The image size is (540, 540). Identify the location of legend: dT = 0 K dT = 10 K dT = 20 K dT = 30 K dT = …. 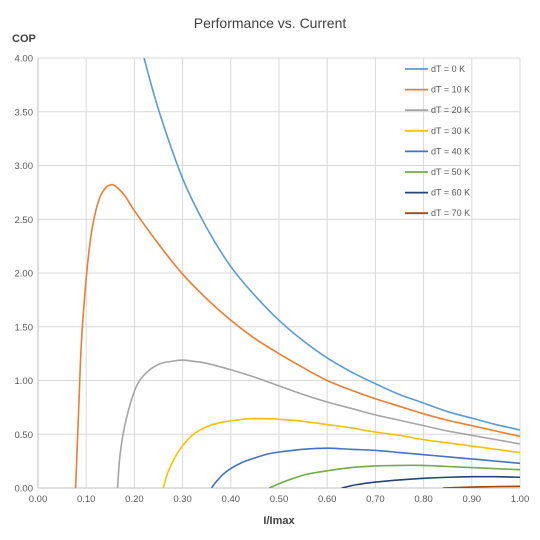
(437, 141).